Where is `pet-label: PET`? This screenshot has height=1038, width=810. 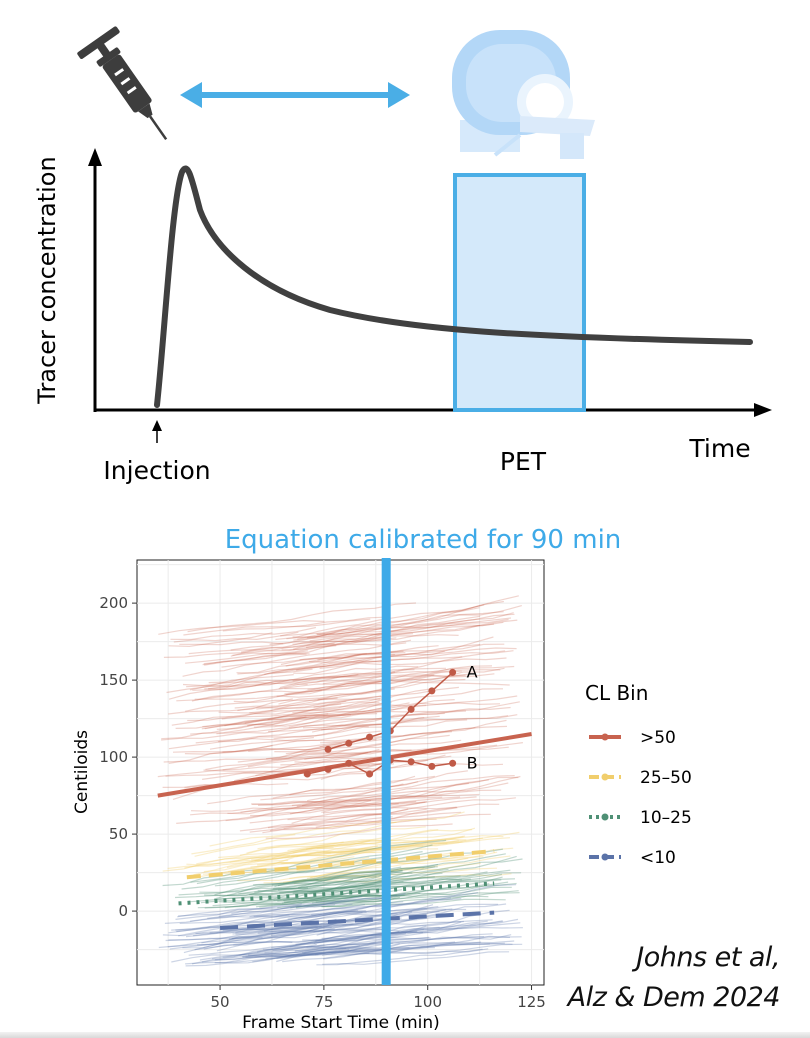
pet-label: PET is located at coordinates (523, 461).